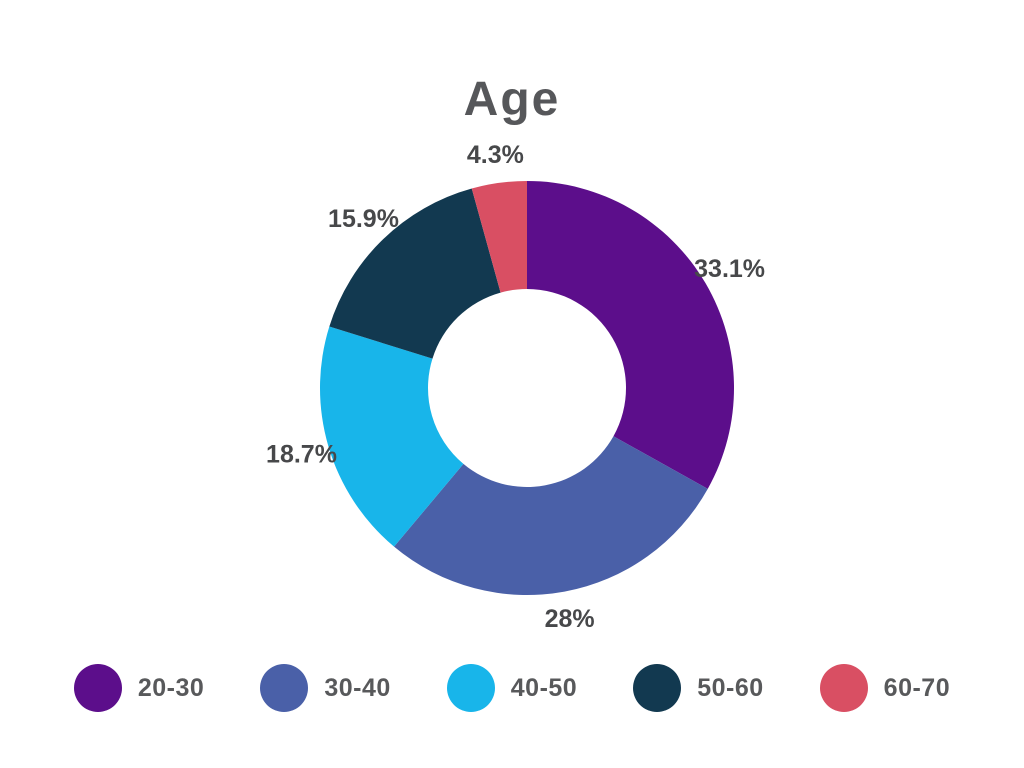  What do you see at coordinates (495, 155) in the screenshot?
I see `slice-value-label-60-70: 4.3%` at bounding box center [495, 155].